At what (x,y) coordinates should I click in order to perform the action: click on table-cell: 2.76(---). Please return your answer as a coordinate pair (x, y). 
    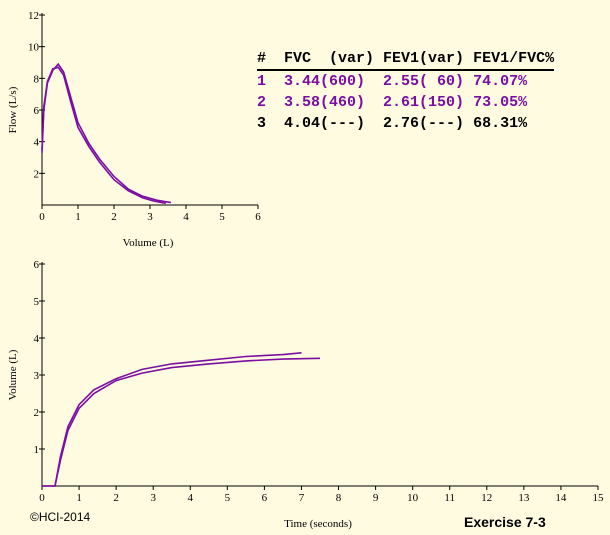
    Looking at the image, I should click on (428, 123).